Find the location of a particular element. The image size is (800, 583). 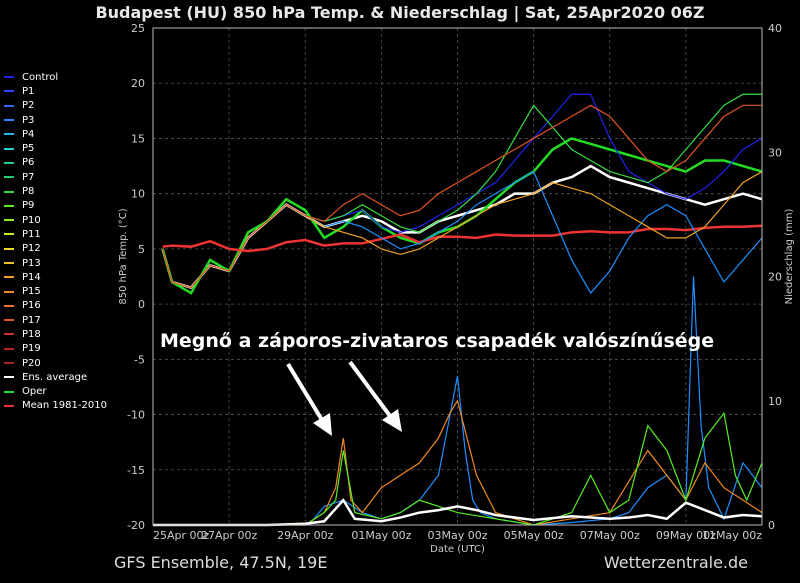

legend-item: P17 is located at coordinates (55, 320).